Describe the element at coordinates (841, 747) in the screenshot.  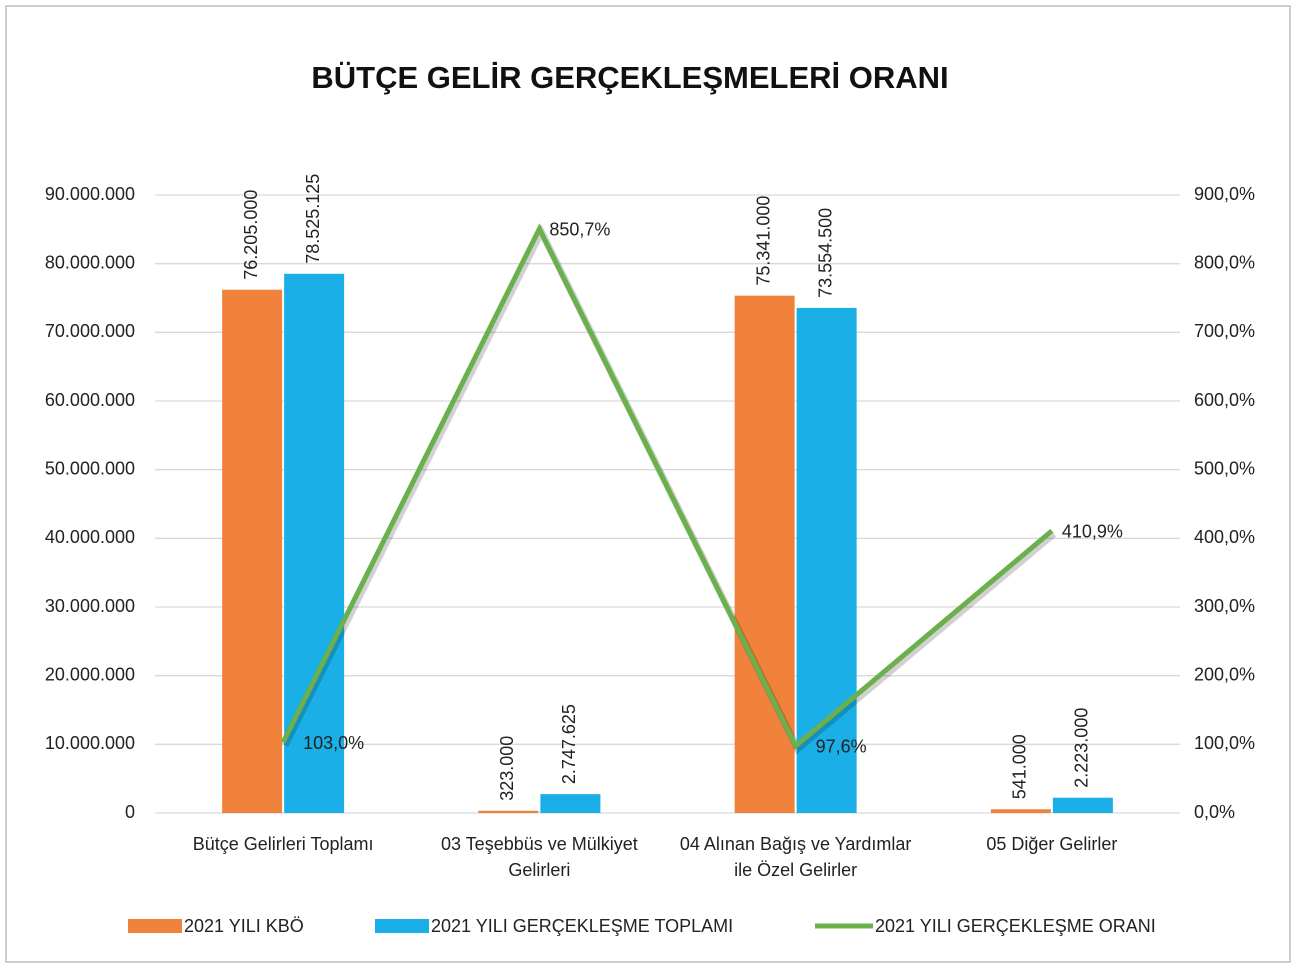
I see `data-label: 97,6%` at that location.